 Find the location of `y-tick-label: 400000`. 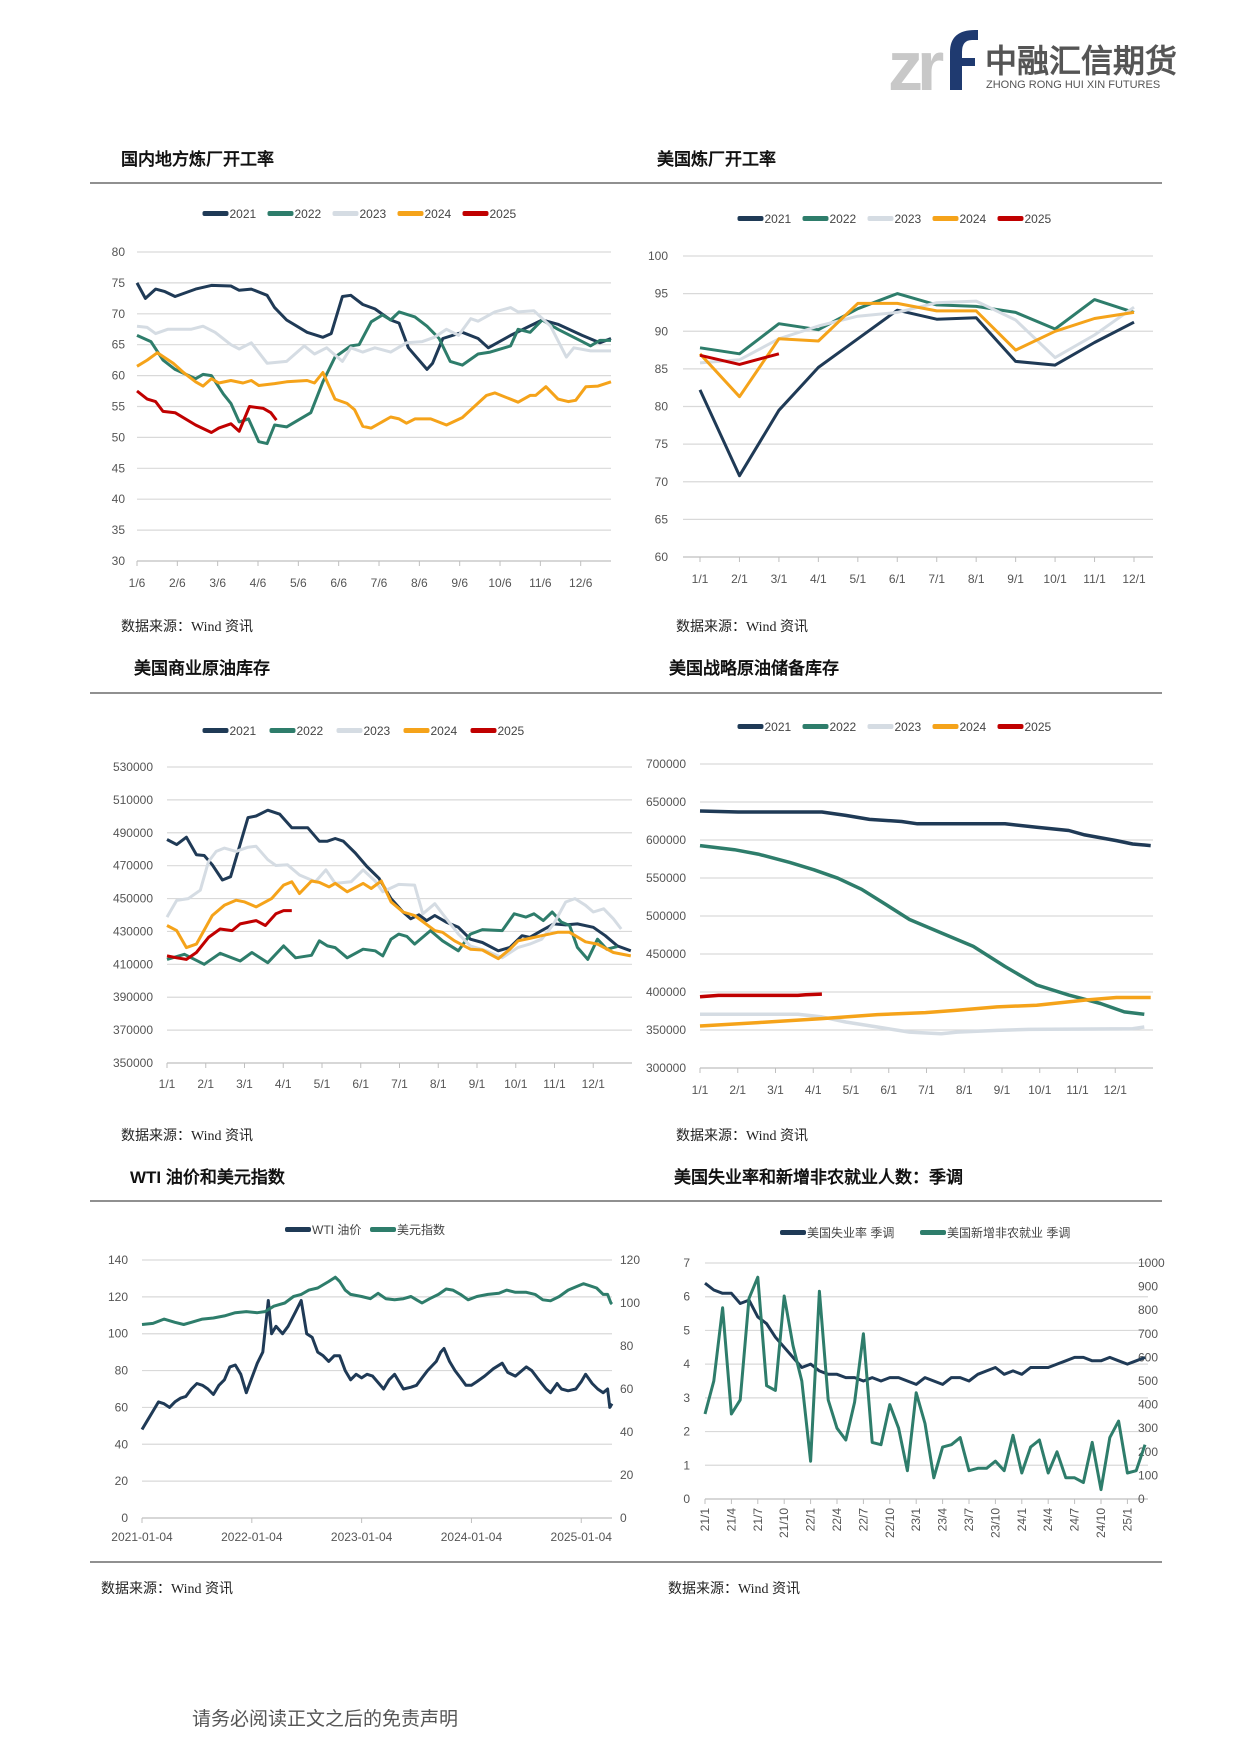

y-tick-label: 400000 is located at coordinates (666, 992).